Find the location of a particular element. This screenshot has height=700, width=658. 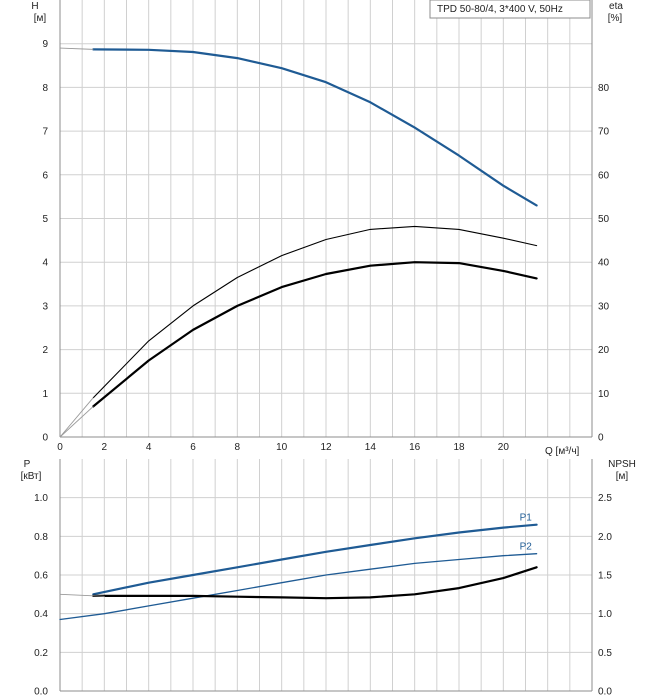

flow-tick-label: 8 is located at coordinates (238, 447).